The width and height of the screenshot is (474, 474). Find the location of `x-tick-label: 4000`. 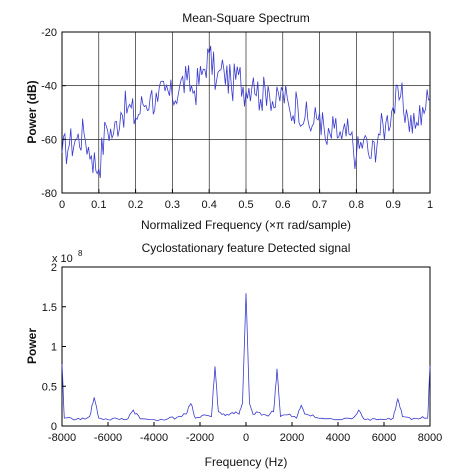

x-tick-label: 4000 is located at coordinates (338, 438).